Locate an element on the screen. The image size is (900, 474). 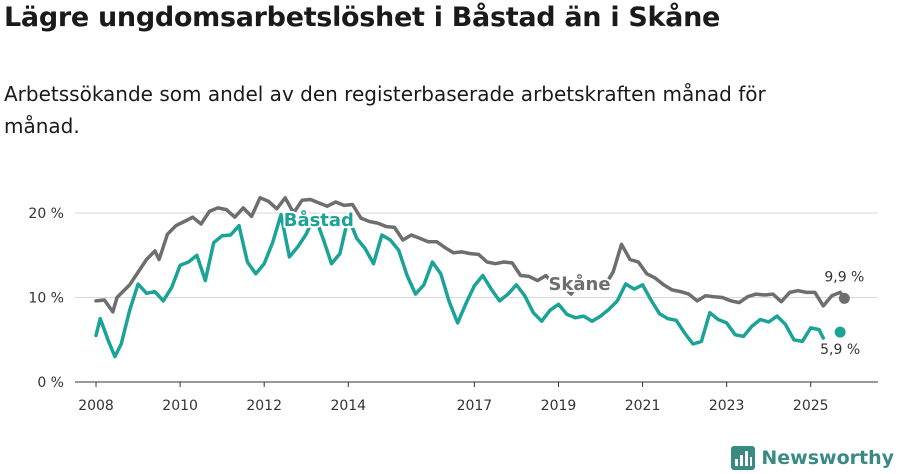
series-label-skane: Skåne is located at coordinates (579, 284).